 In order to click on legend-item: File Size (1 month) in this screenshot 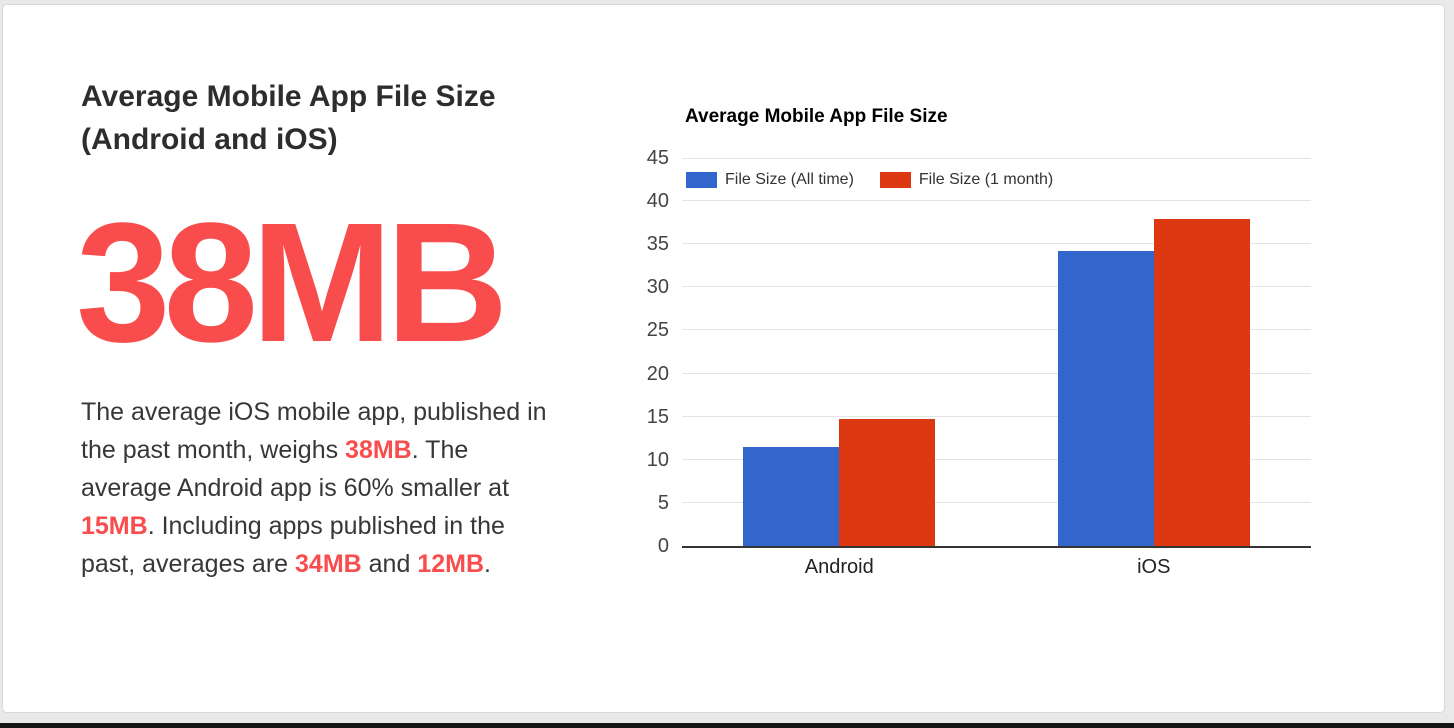, I will do `click(966, 180)`.